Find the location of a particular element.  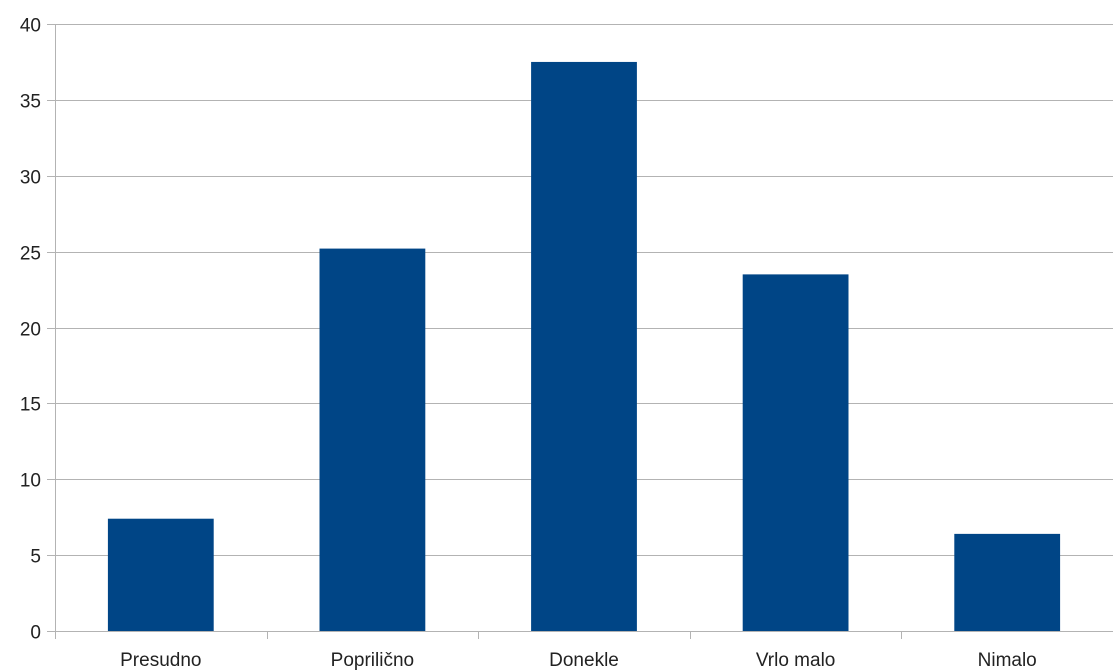

x-tick-labels: Presudno Poprilično Donekle Vrlo malo Nimalo is located at coordinates (578, 660).